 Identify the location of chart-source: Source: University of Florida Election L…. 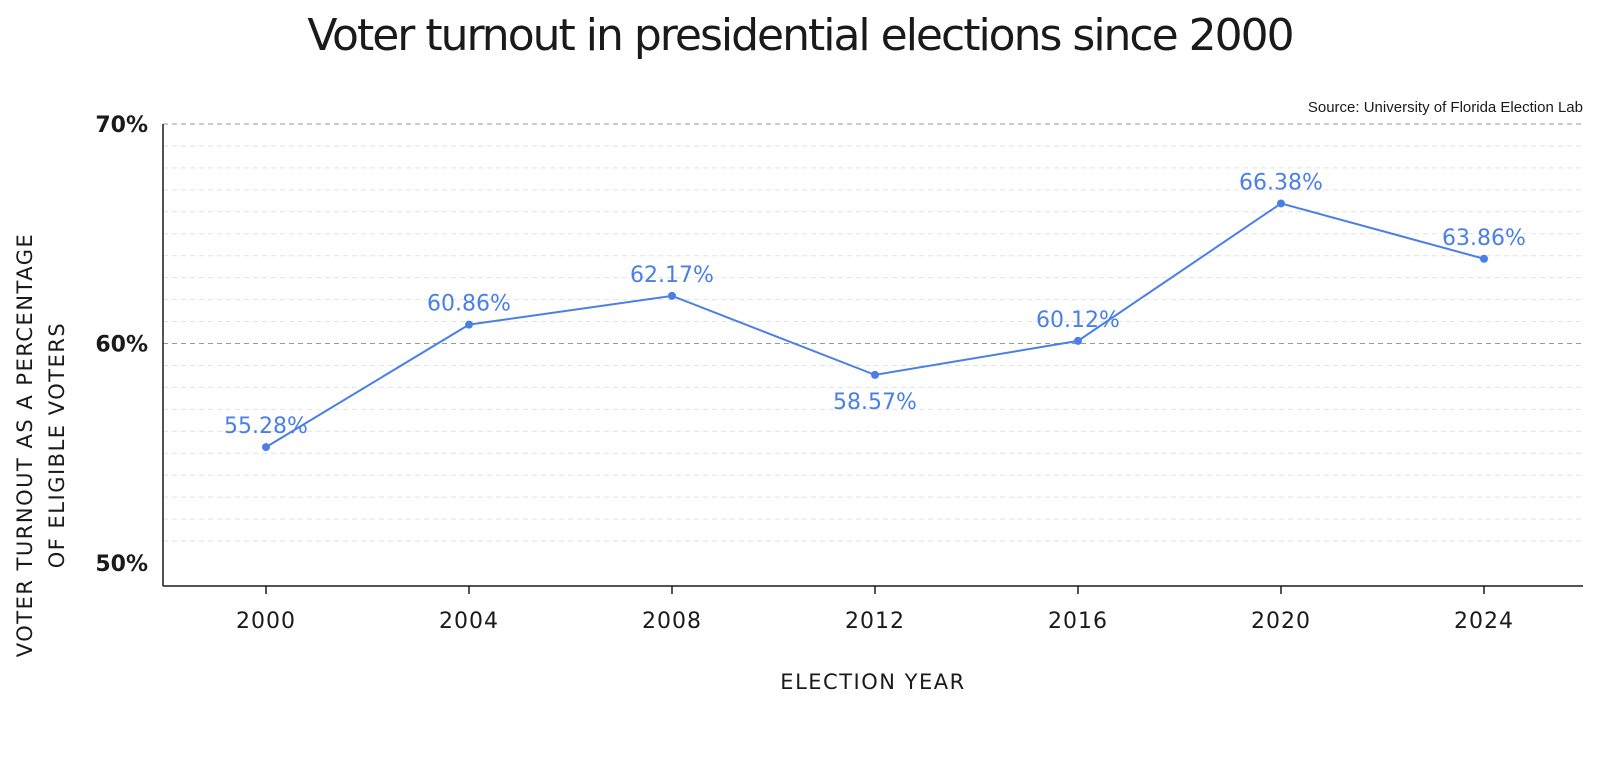
(1445, 107).